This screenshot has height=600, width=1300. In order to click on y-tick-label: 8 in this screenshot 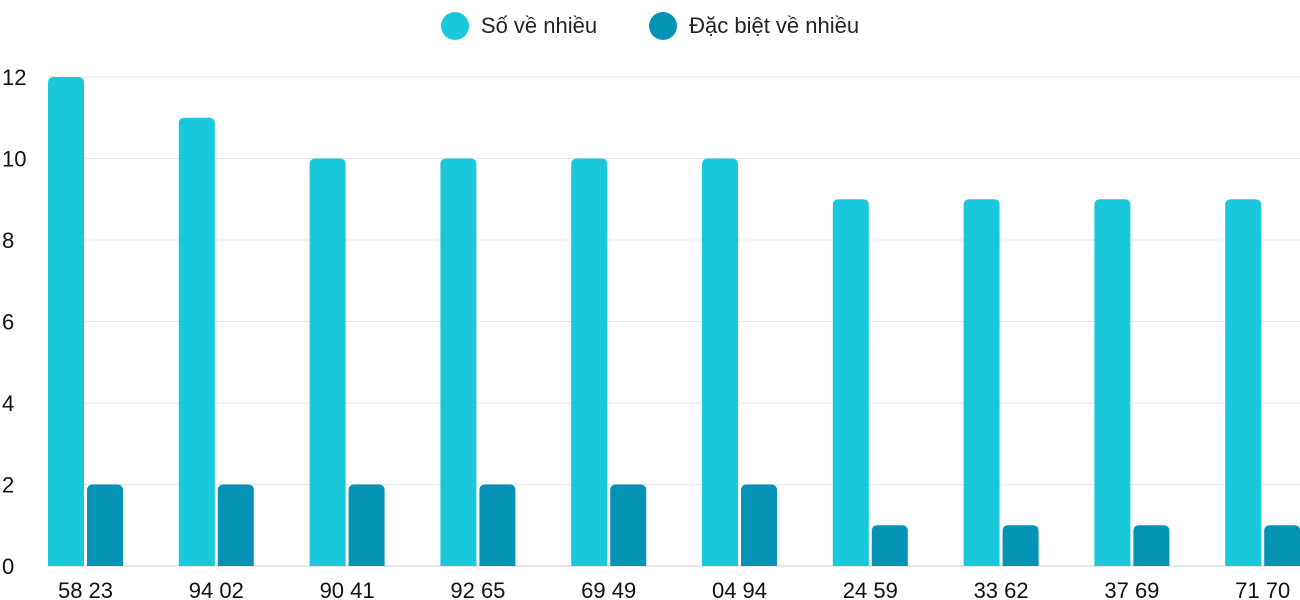, I will do `click(8, 240)`.